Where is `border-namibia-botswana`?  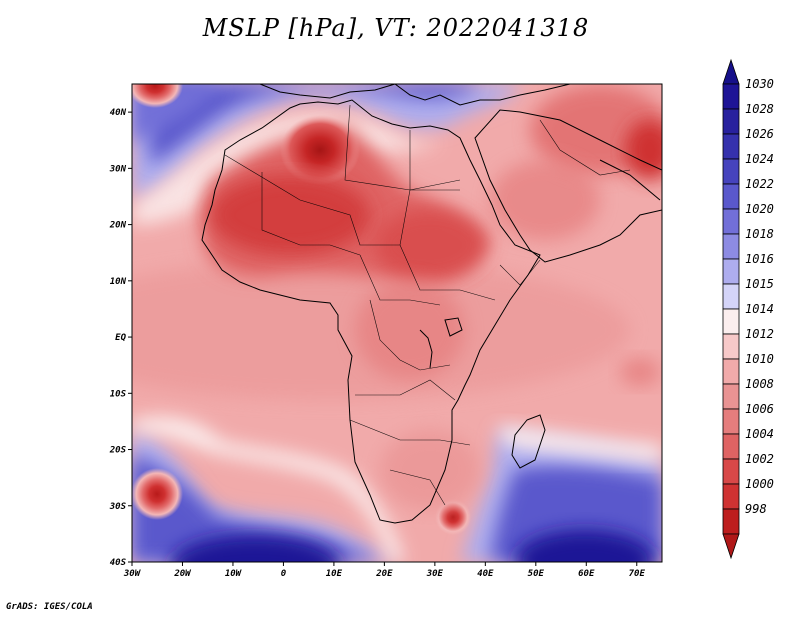
border-namibia-botswana is located at coordinates (410, 432).